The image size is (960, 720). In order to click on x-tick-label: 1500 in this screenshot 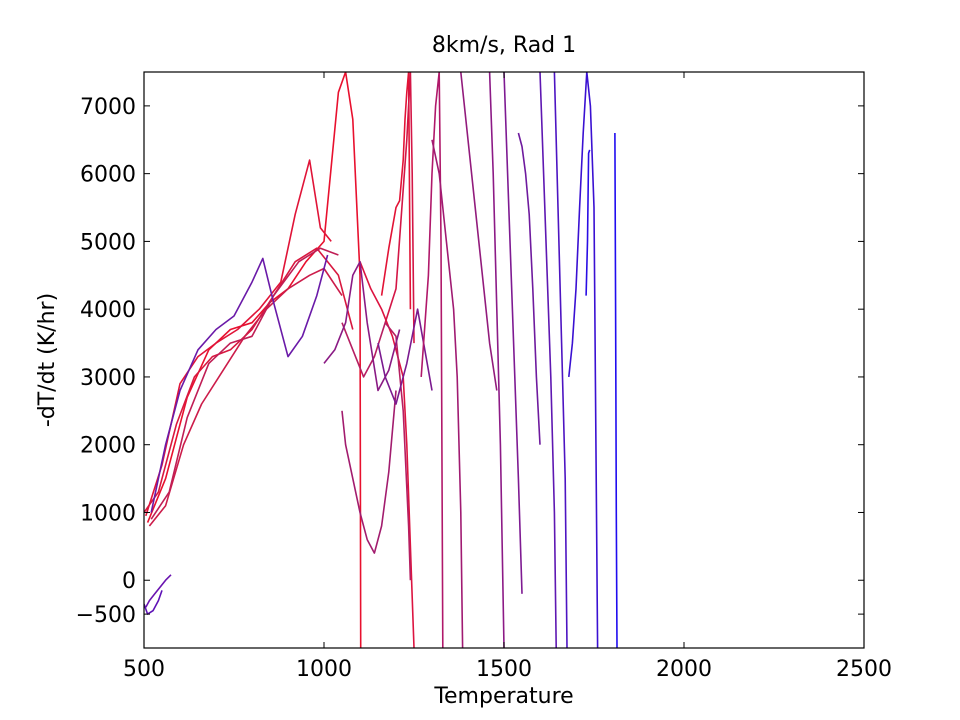, I will do `click(504, 669)`.